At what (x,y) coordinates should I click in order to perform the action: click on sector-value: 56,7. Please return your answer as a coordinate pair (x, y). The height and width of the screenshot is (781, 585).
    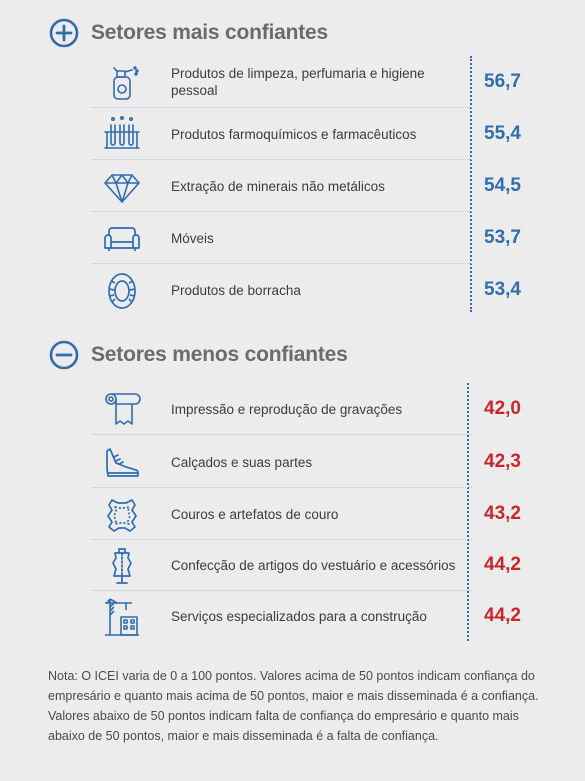
    Looking at the image, I should click on (502, 81).